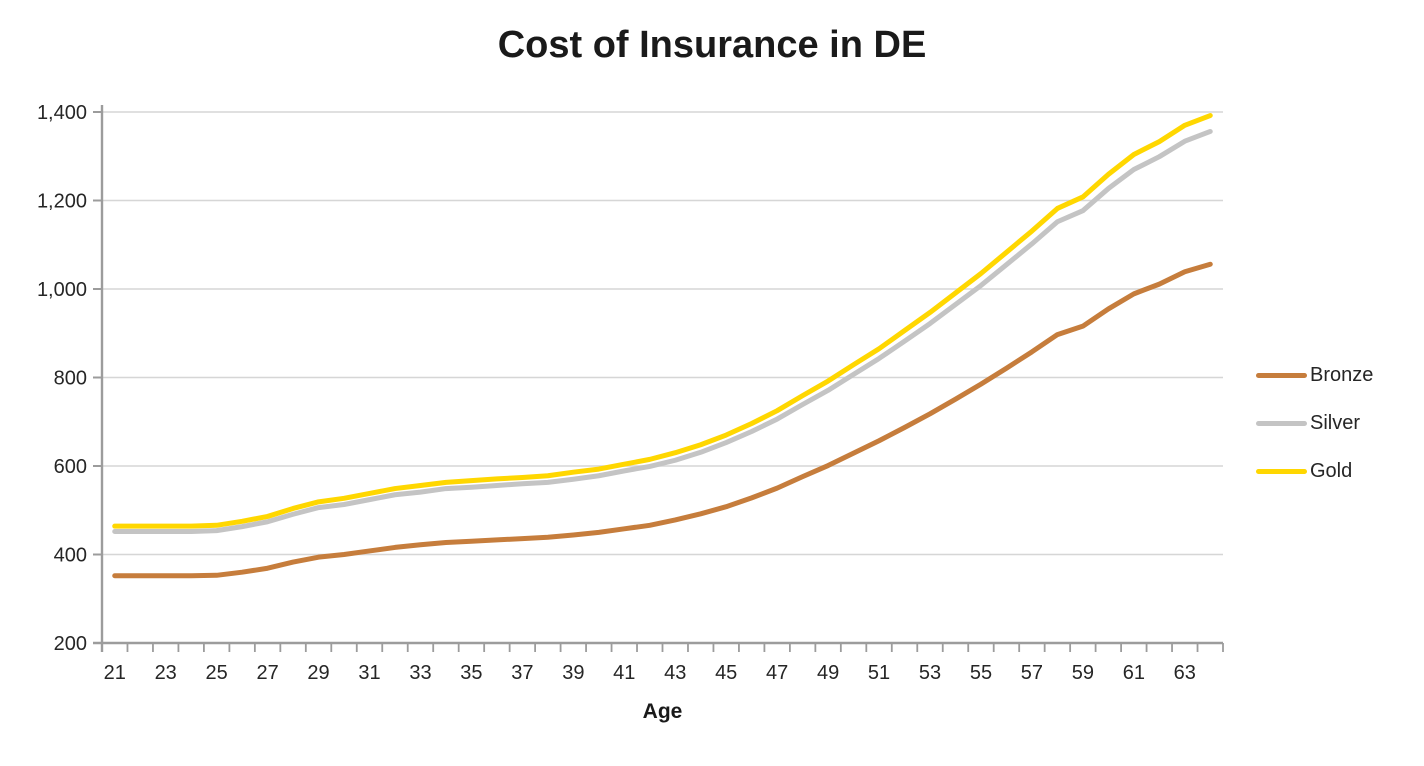 The image size is (1424, 766). What do you see at coordinates (1331, 470) in the screenshot?
I see `legend-label-gold: Gold` at bounding box center [1331, 470].